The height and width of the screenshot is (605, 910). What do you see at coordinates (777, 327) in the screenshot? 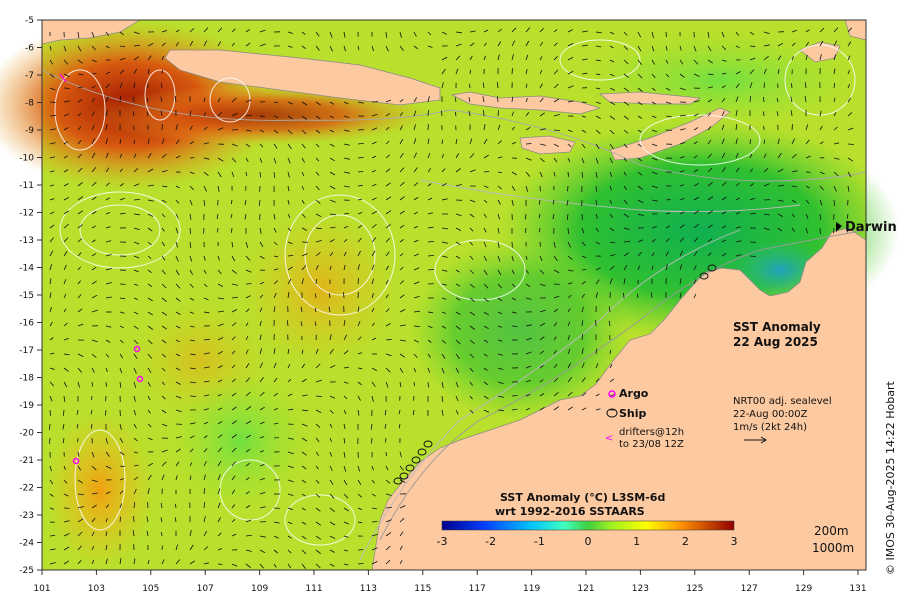
I see `anomaly-title: SST Anomaly` at bounding box center [777, 327].